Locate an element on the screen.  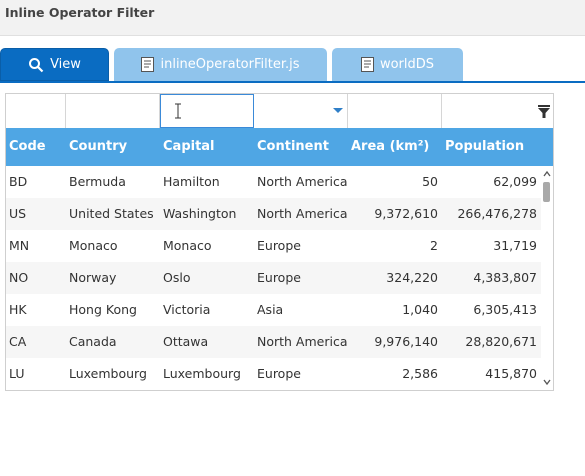
cell-country: United States is located at coordinates (111, 213).